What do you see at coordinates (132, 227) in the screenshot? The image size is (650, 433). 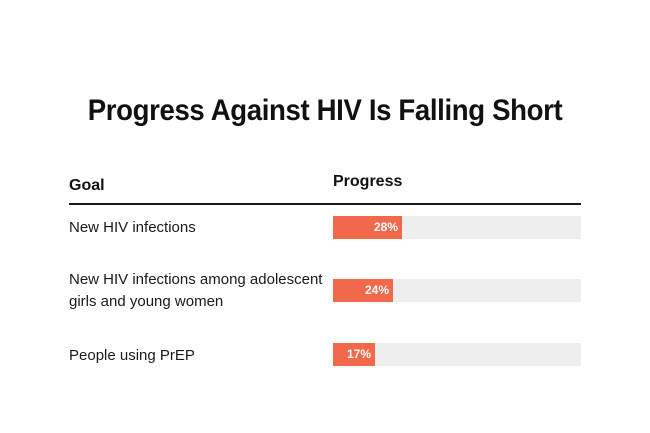 I see `row-label-new-hiv-infections: New HIV infections` at bounding box center [132, 227].